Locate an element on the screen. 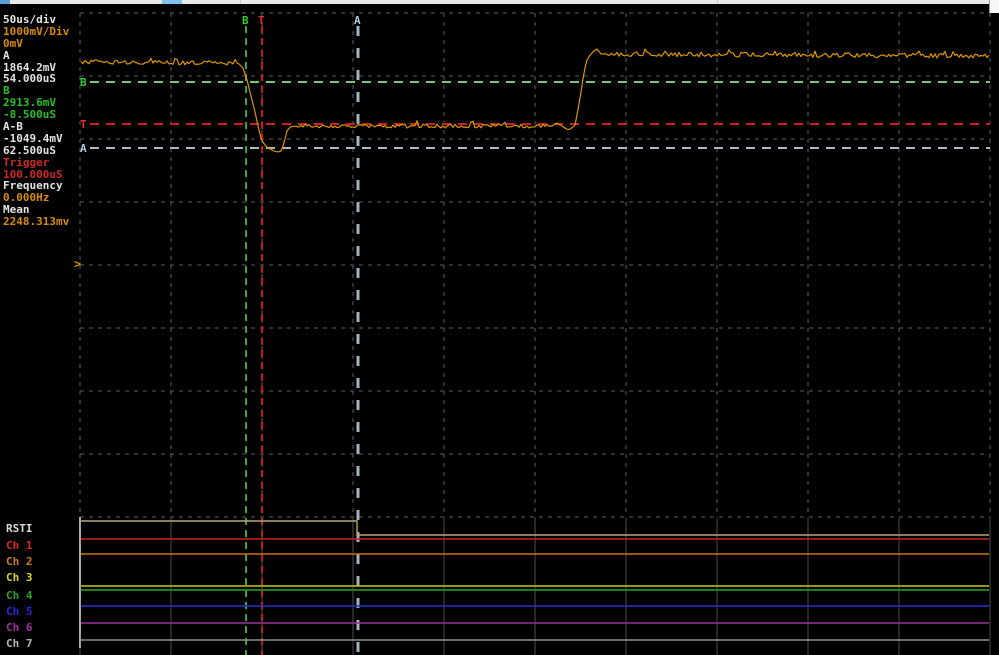 The width and height of the screenshot is (999, 655). scrollbar-corner is located at coordinates (994, 6).